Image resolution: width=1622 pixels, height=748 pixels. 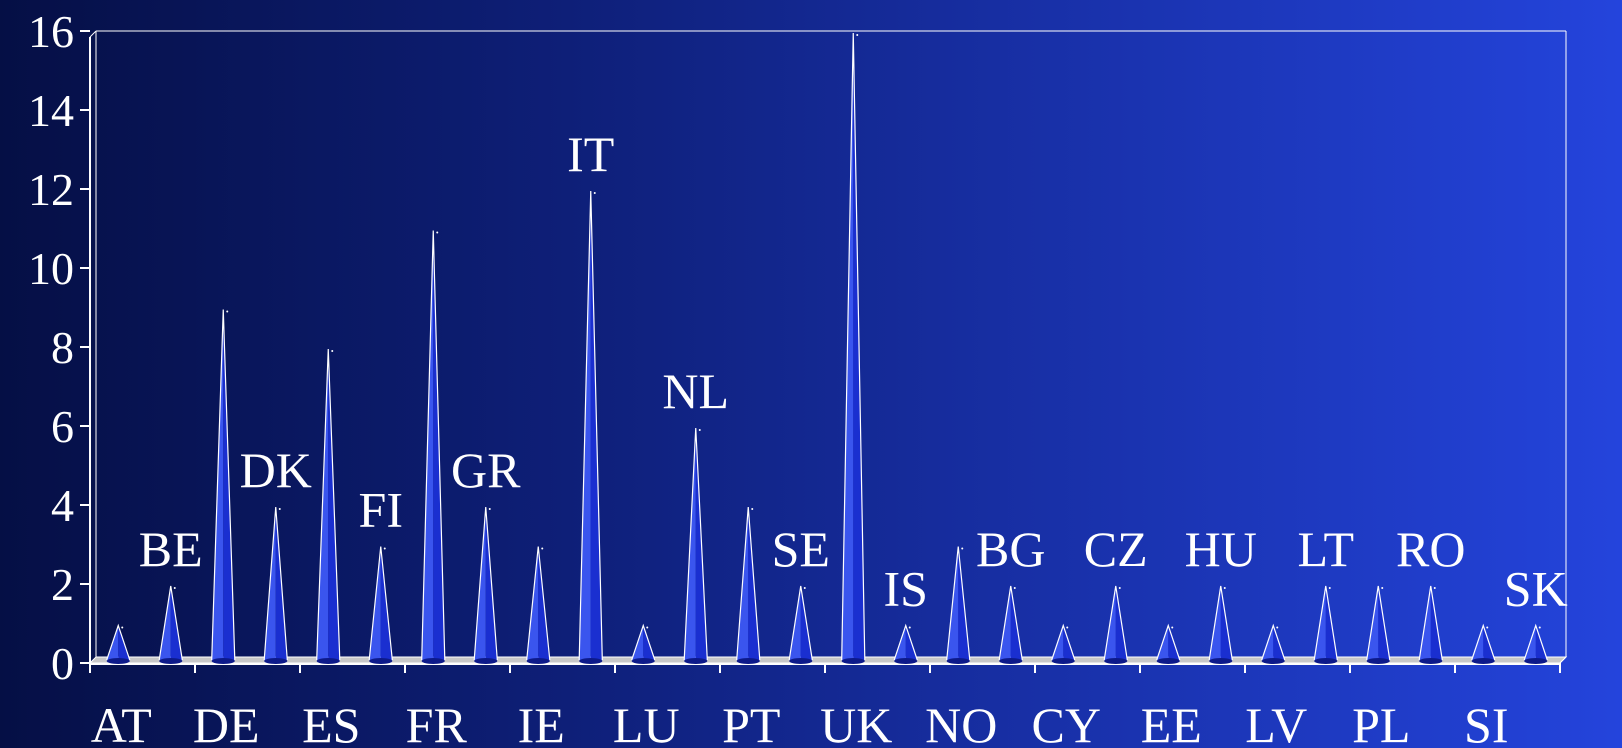 I want to click on peak-label: FI, so click(x=381, y=510).